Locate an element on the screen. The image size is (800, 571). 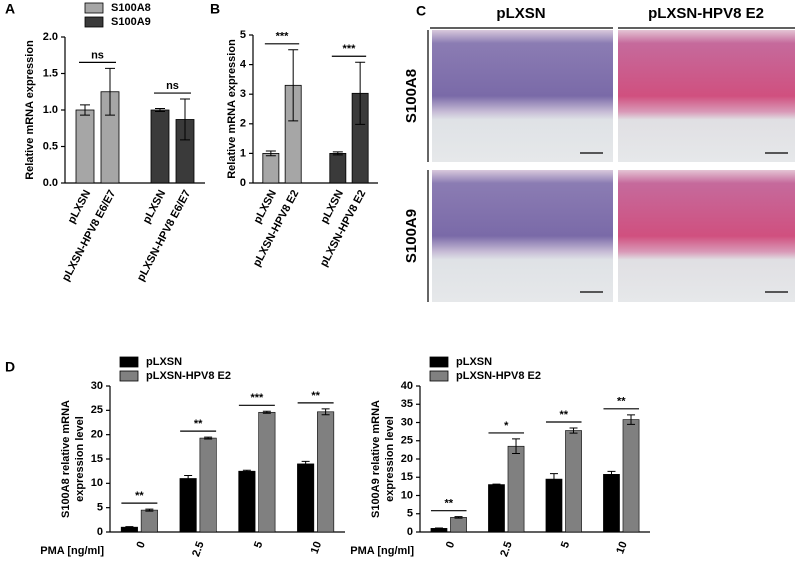
legend-label: S100A9 is located at coordinates (131, 22).